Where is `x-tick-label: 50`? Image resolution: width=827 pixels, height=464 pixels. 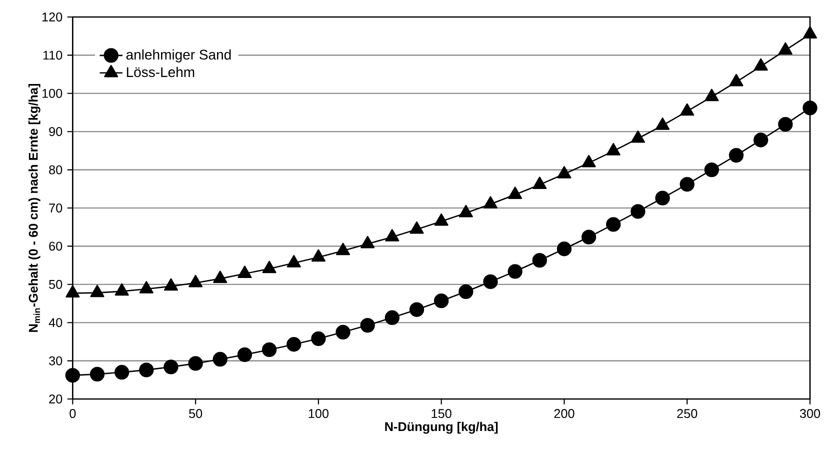
x-tick-label: 50 is located at coordinates (195, 413).